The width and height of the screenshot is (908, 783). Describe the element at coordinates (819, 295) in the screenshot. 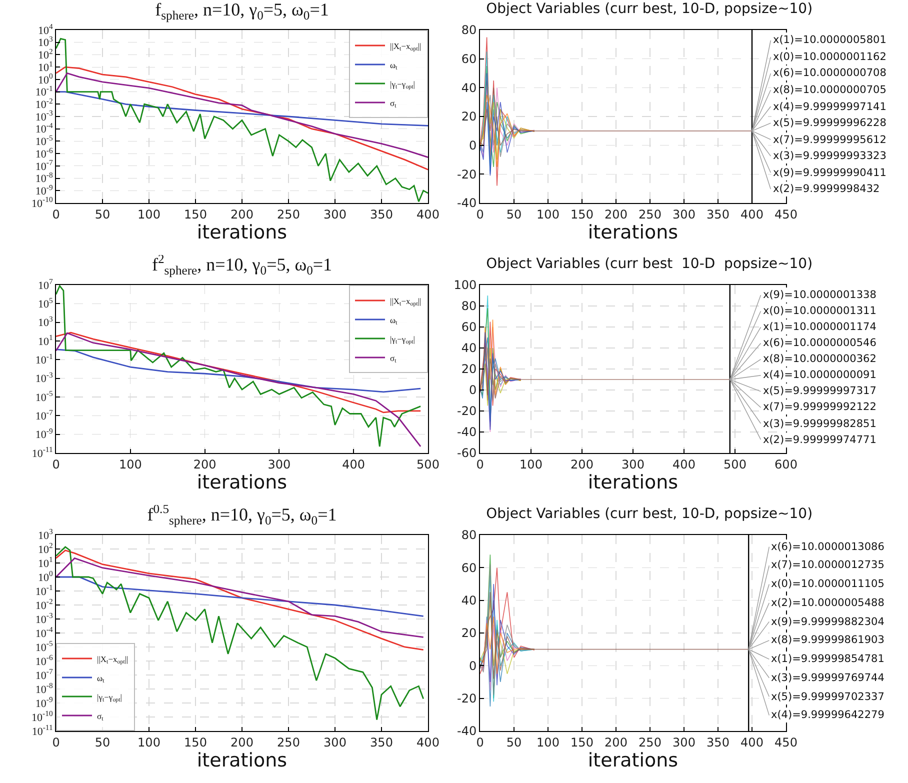

I see `annotation: x(9)=10.0000001338` at that location.